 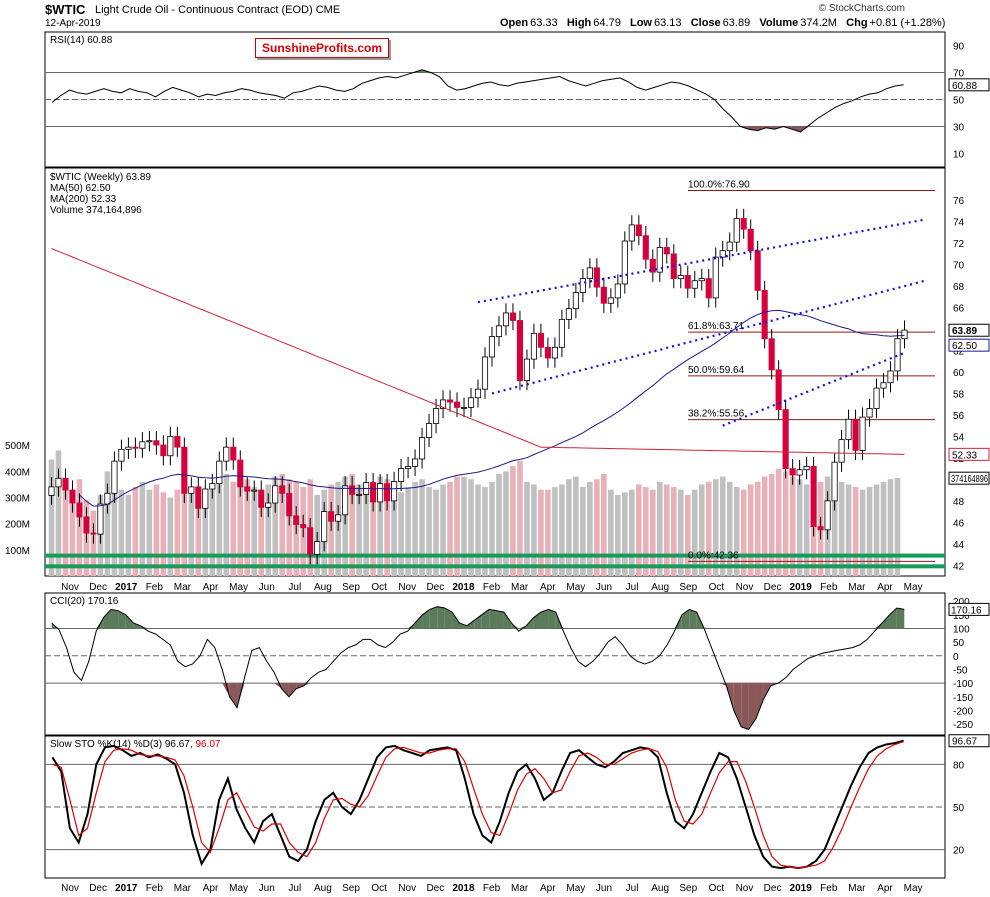 What do you see at coordinates (964, 331) in the screenshot?
I see `last-close-label: 63.89` at bounding box center [964, 331].